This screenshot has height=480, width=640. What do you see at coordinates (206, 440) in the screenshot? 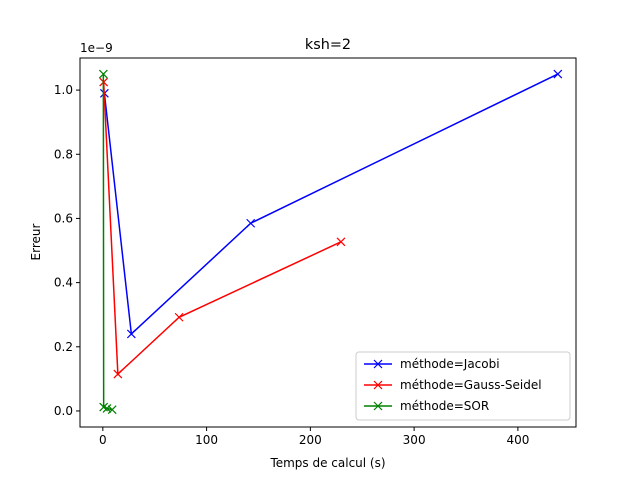
I see `x-tick-label: 100` at bounding box center [206, 440].